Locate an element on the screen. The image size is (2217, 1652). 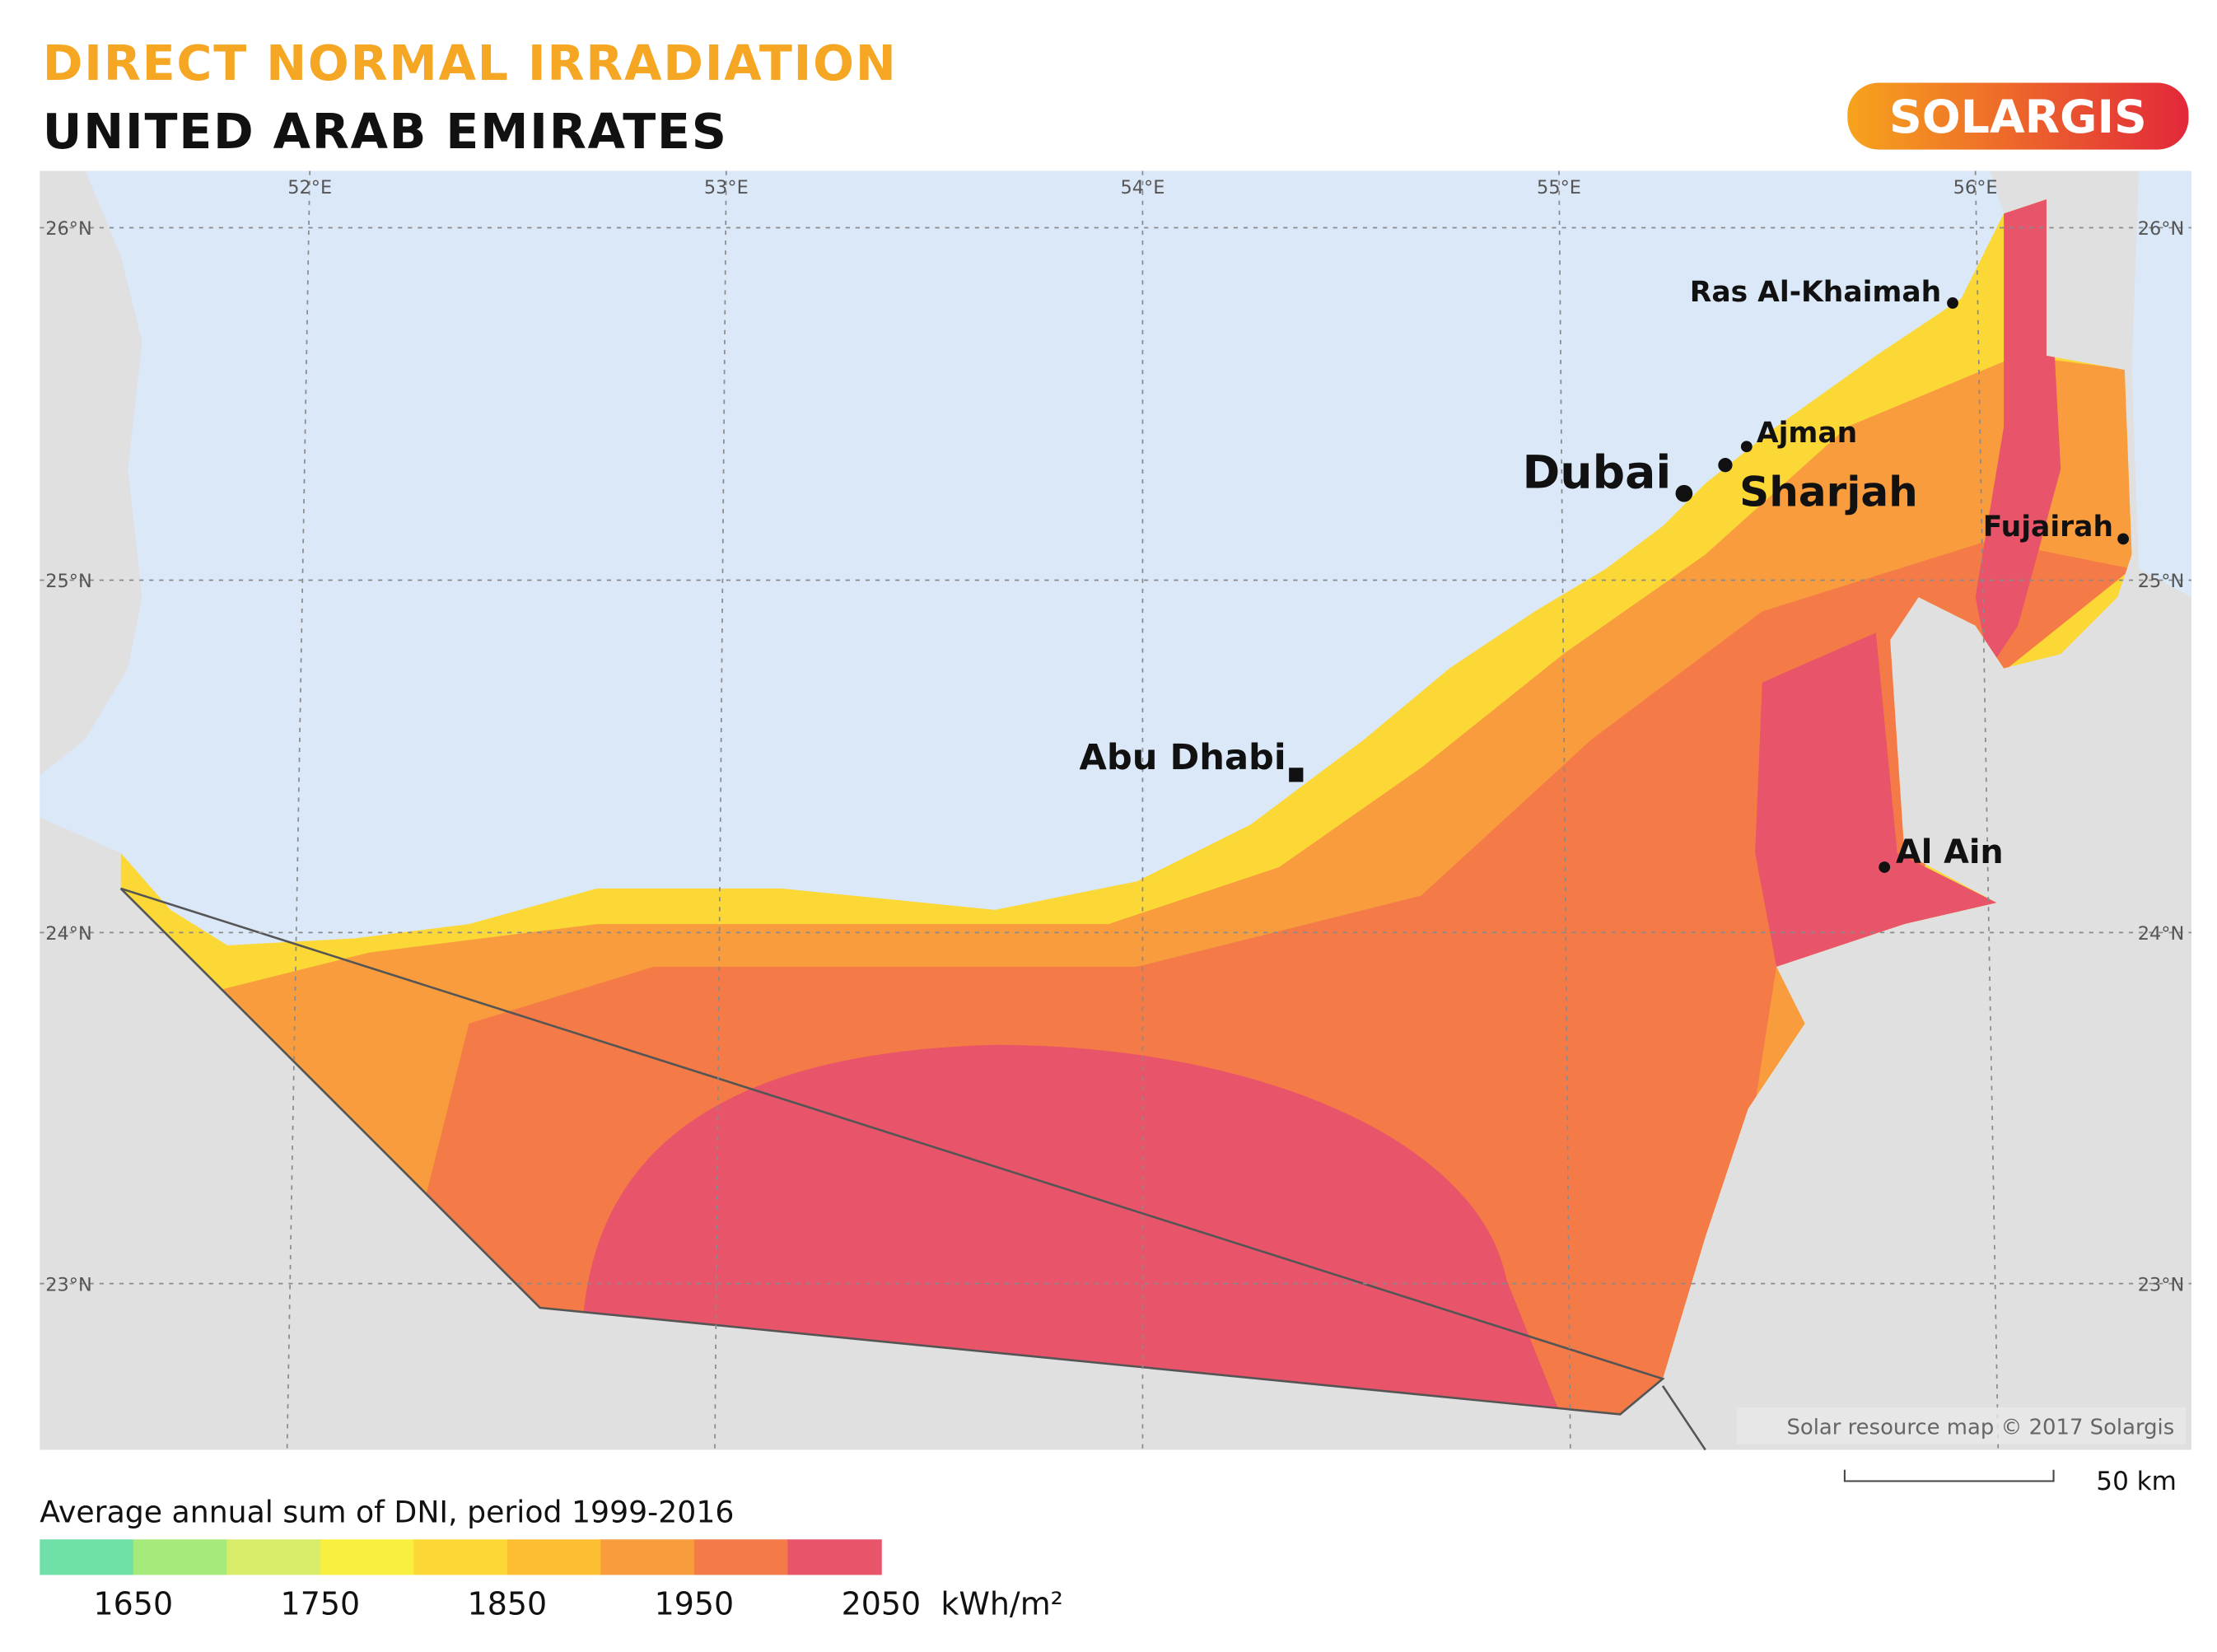
city-label: Ajman is located at coordinates (1807, 433).